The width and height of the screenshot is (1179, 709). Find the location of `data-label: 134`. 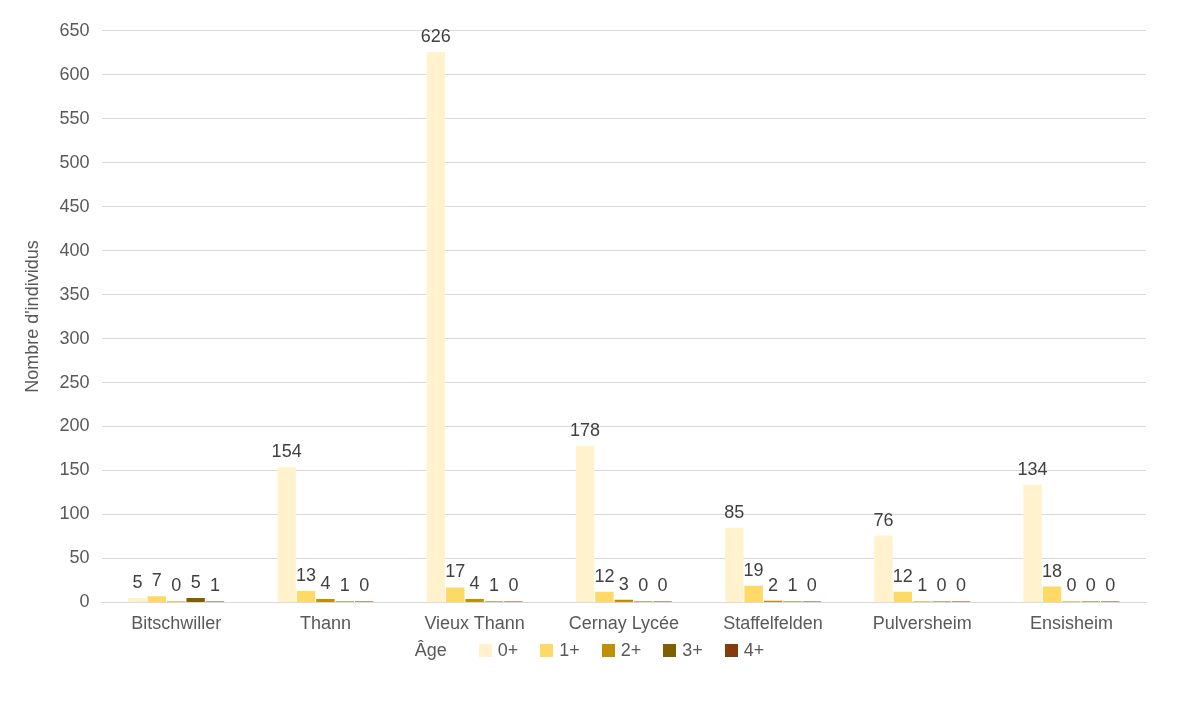

data-label: 134 is located at coordinates (1032, 468).